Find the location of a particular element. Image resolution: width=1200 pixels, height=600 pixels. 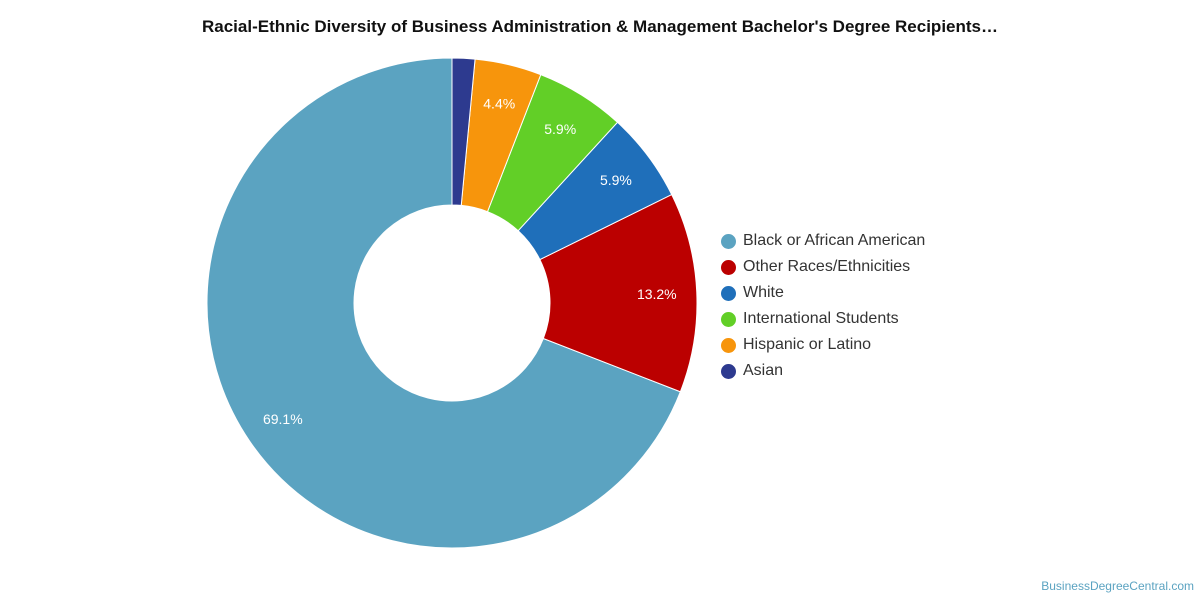

slice-label: 13.2% is located at coordinates (657, 294).